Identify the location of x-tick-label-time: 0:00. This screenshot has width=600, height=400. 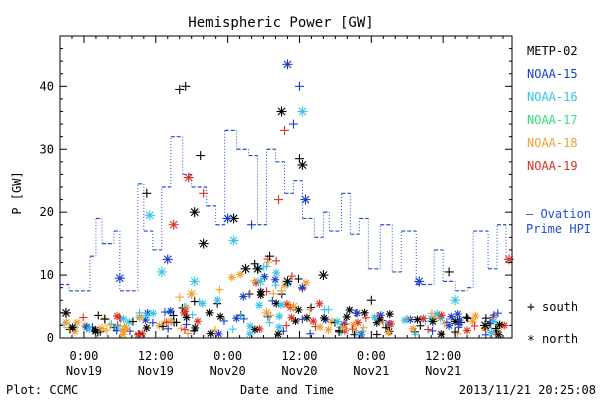
(83, 356).